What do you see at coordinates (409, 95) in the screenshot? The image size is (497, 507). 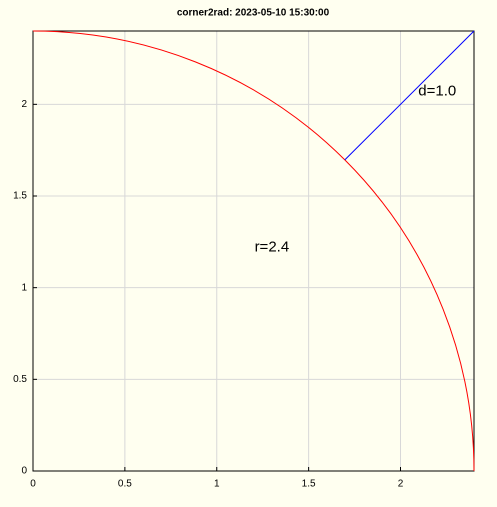 I see `line` at bounding box center [409, 95].